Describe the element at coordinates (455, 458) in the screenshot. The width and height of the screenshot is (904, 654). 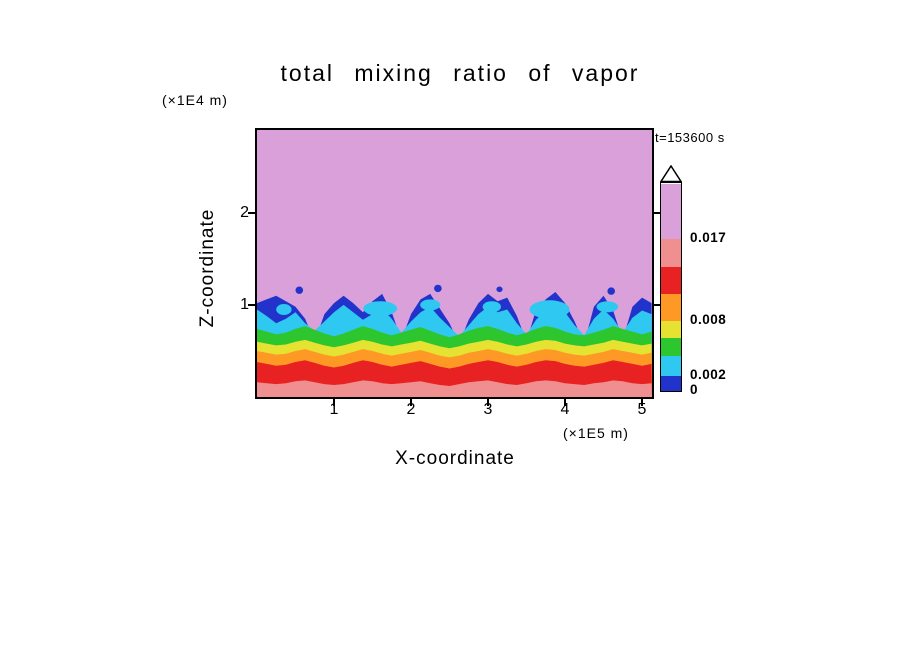
I see `x-axis-label: X-coordinate` at that location.